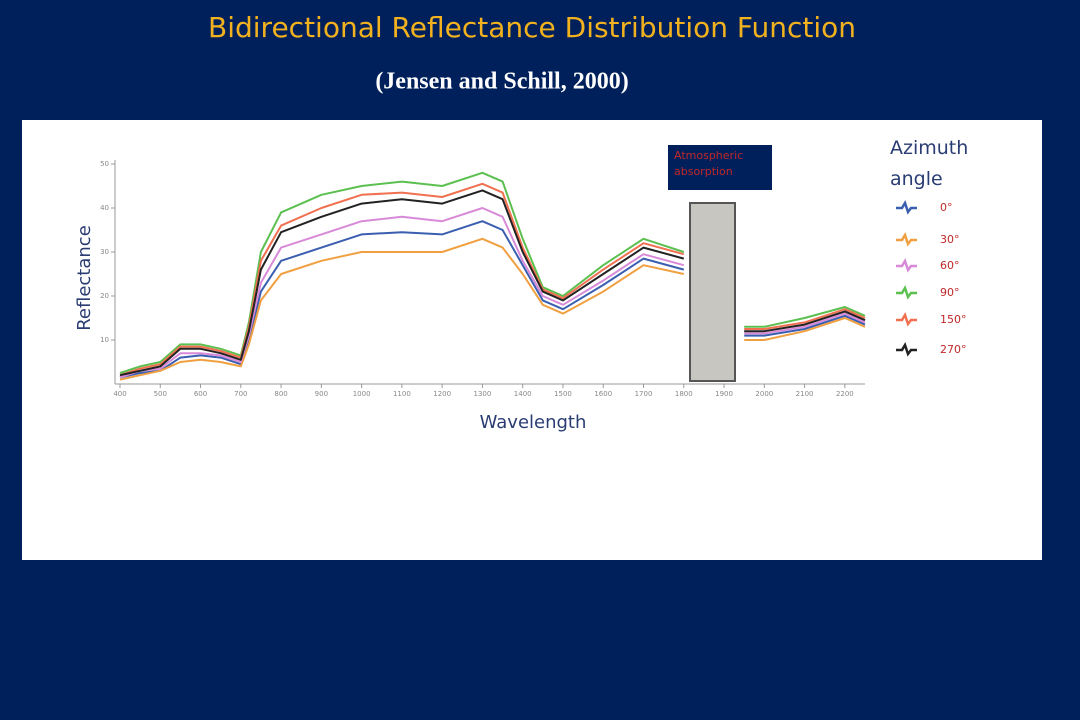  Describe the element at coordinates (104, 340) in the screenshot. I see `y-tick-label: 10` at that location.